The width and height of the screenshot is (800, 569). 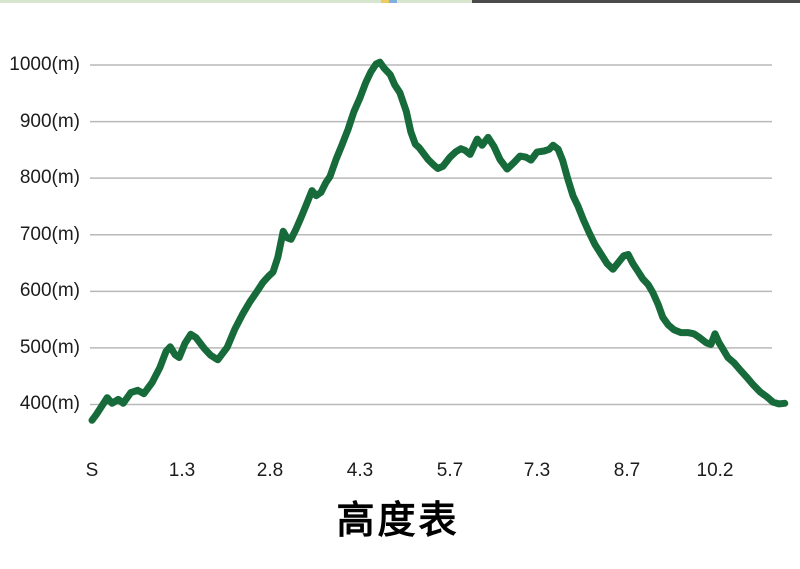 What do you see at coordinates (182, 470) in the screenshot?
I see `x-axis-label: 1.3` at bounding box center [182, 470].